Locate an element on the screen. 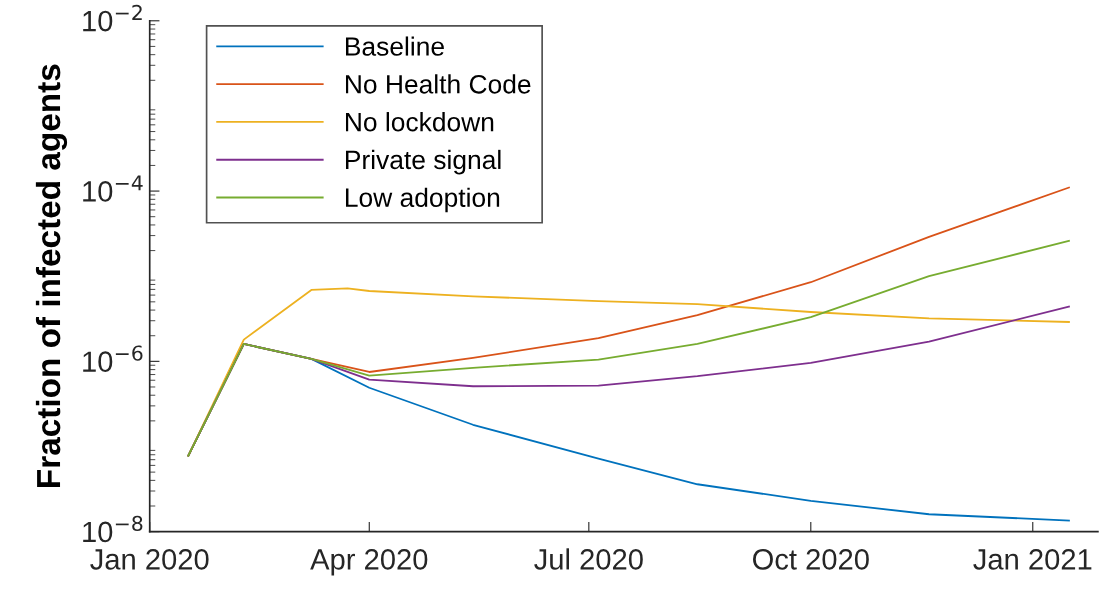 The height and width of the screenshot is (594, 1109). y-axis-title: Fraction of infected agents is located at coordinates (51, 275).